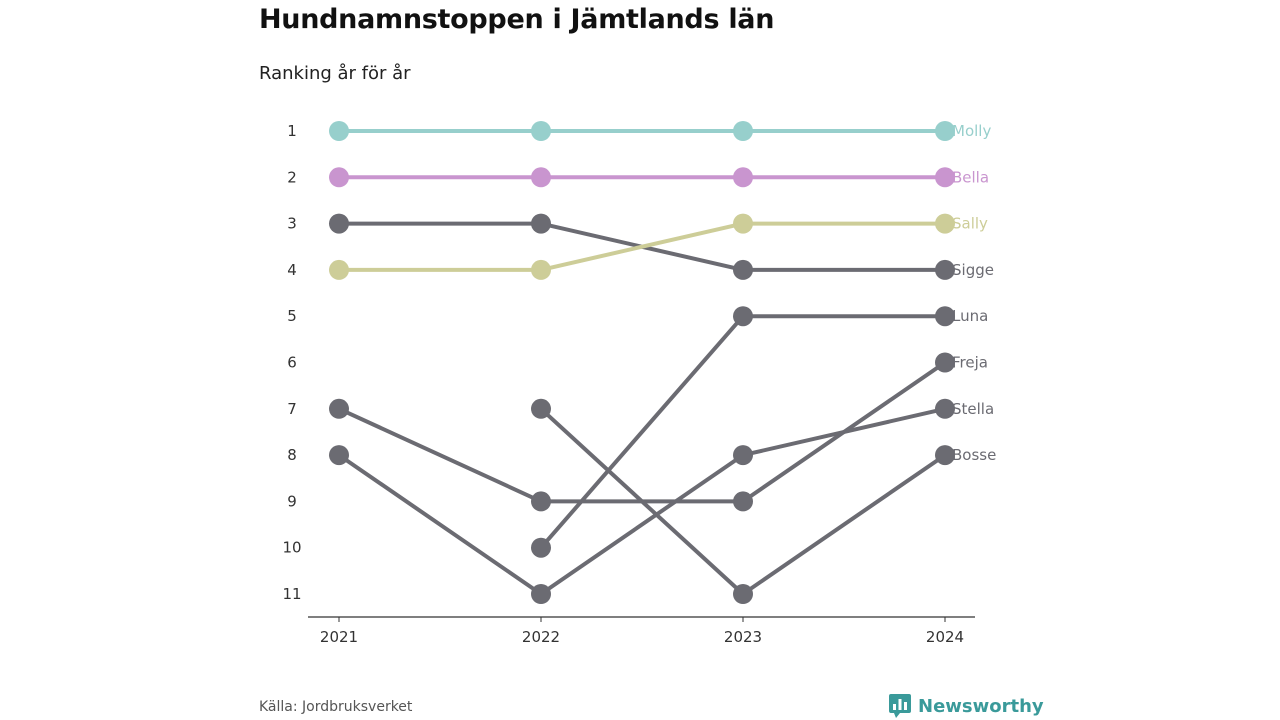 The width and height of the screenshot is (1280, 720). I want to click on series-line-stella, so click(641, 501).